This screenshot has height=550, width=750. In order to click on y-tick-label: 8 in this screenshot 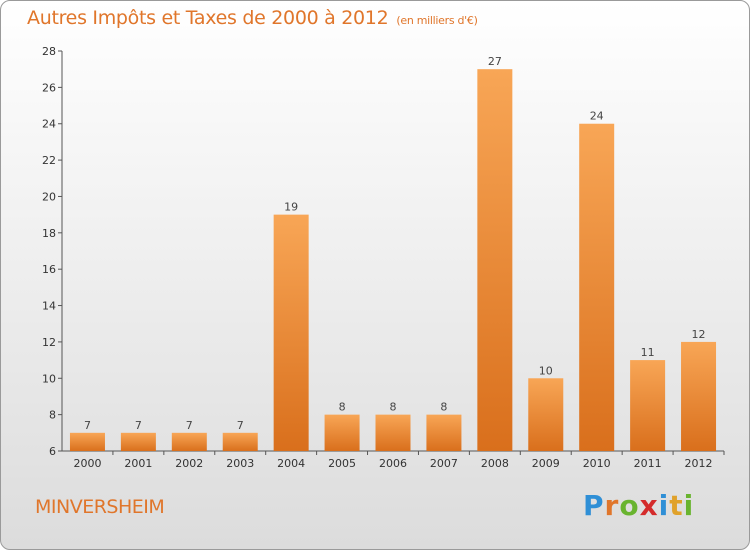, I will do `click(52, 415)`.